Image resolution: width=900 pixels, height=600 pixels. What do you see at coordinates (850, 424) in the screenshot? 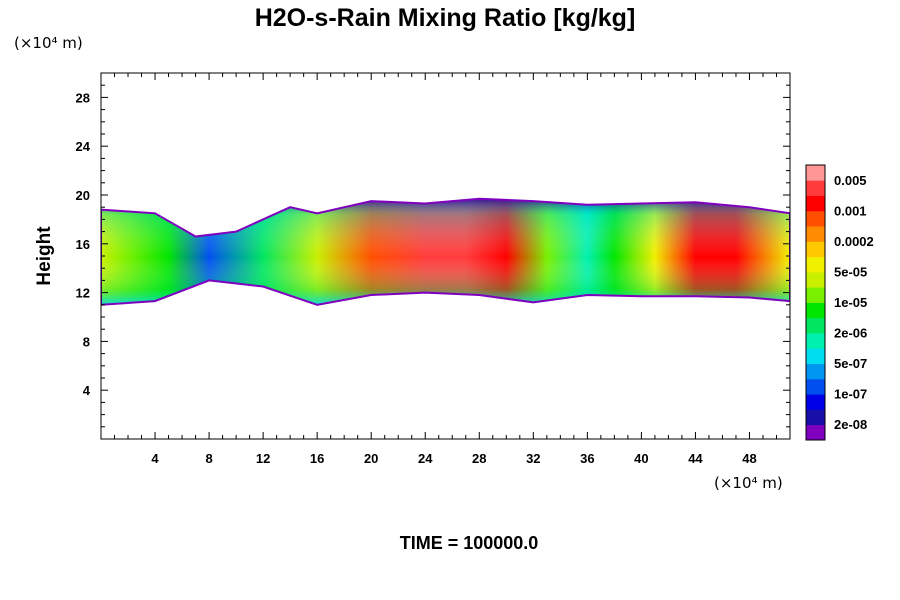
I see `colorbar-label: 2e-08` at bounding box center [850, 424].